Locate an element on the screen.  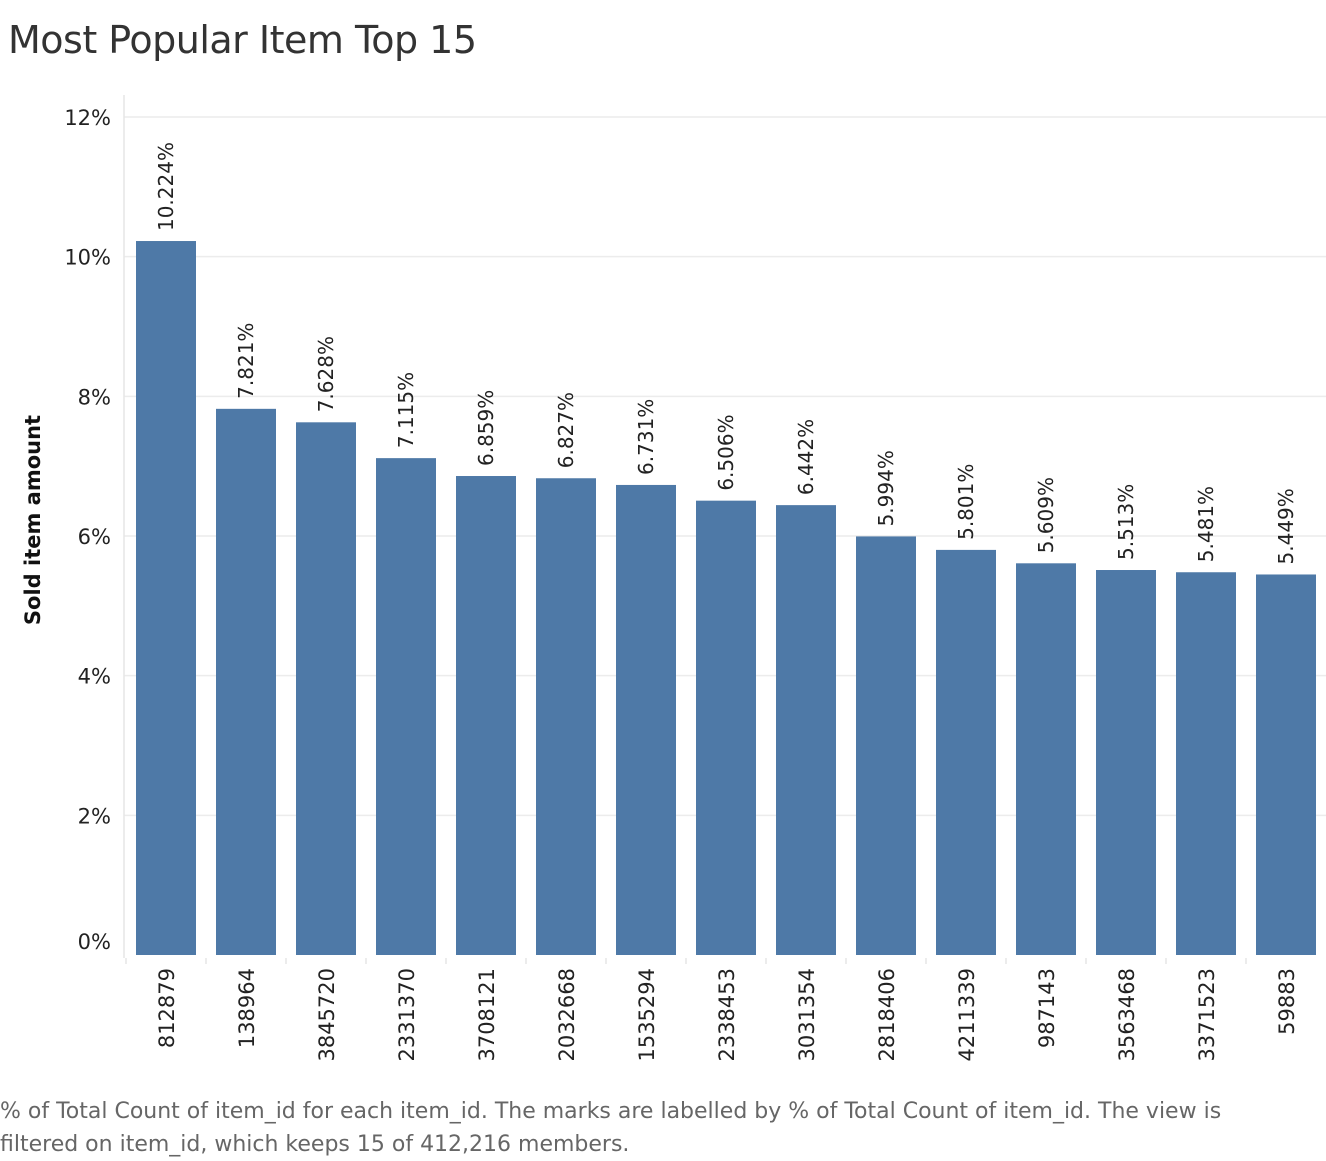
y-tick-label: 10% is located at coordinates (87, 258).